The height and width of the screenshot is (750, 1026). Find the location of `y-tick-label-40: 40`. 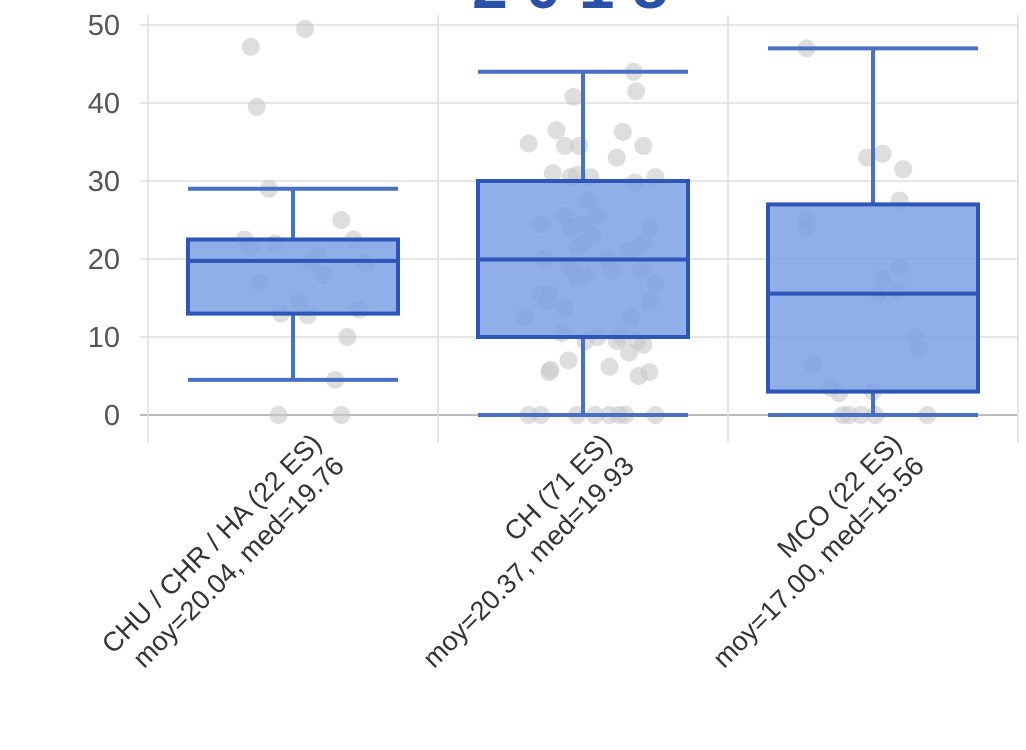

y-tick-label-40: 40 is located at coordinates (104, 104).